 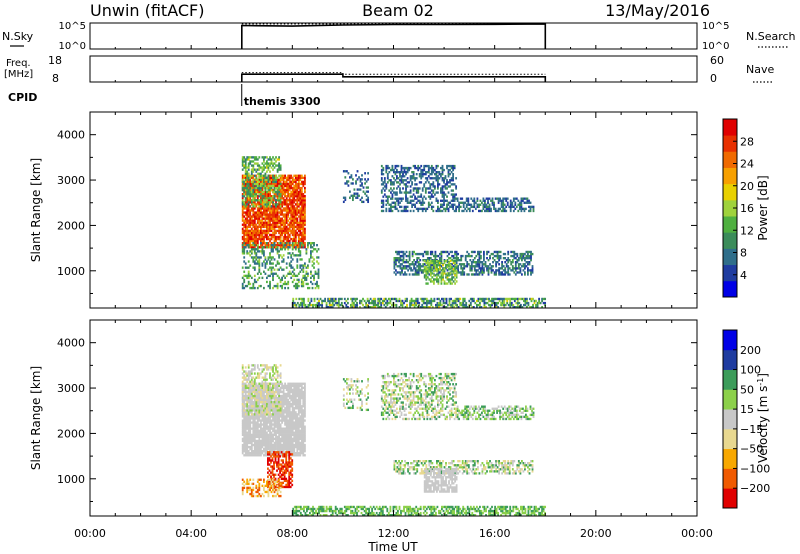 What do you see at coordinates (164, 96) in the screenshot?
I see `cpid-row: CPID themis 3300` at bounding box center [164, 96].